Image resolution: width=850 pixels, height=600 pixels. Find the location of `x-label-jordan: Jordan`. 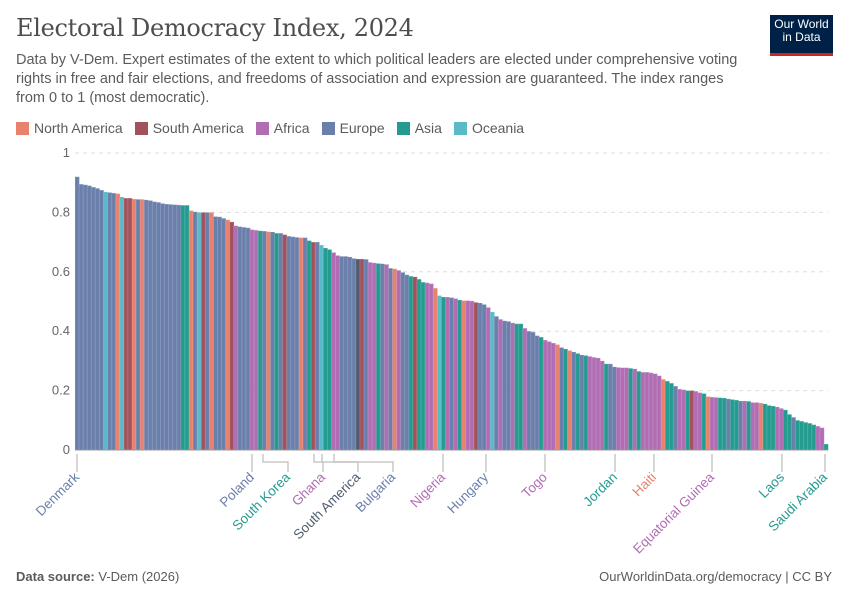

x-label-jordan: Jordan is located at coordinates (600, 490).